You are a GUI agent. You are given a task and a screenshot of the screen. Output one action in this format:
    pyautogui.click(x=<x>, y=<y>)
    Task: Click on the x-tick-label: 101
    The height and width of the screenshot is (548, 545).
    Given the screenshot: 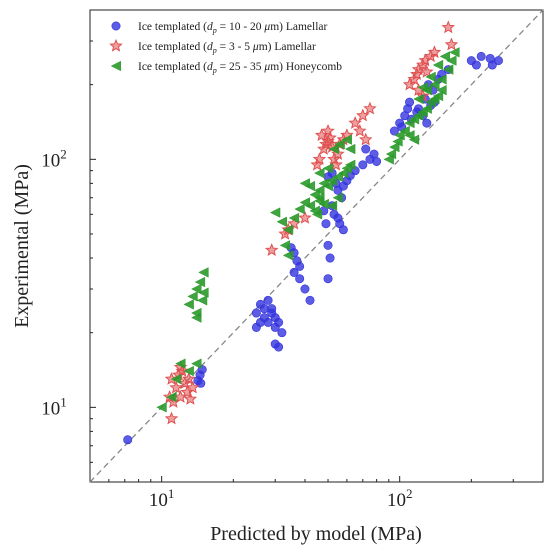 What is the action you would take?
    pyautogui.click(x=162, y=498)
    